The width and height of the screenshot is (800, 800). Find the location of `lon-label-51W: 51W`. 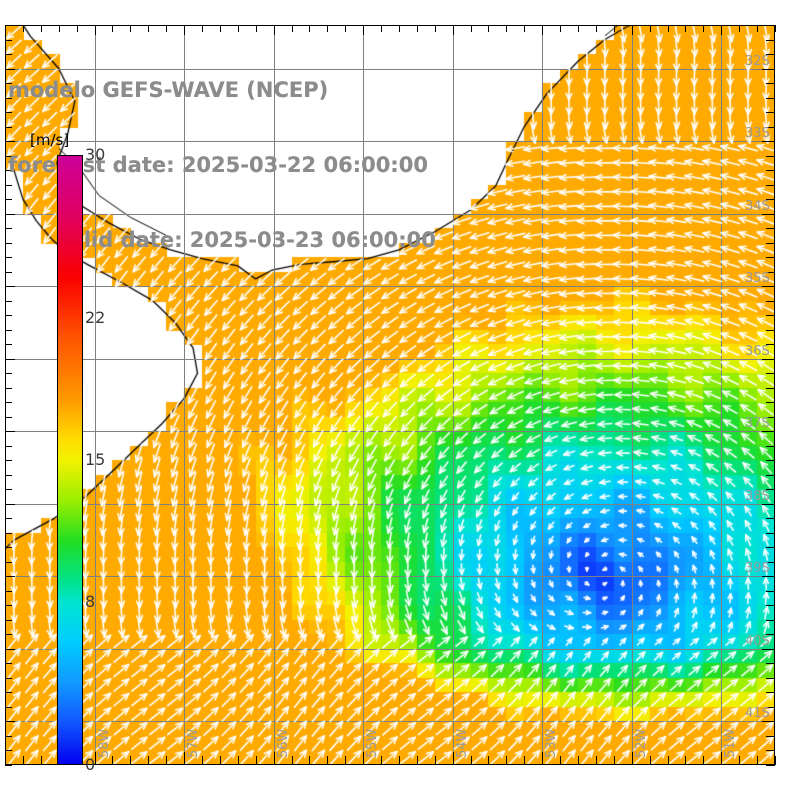

lon-label-51W: 51W is located at coordinates (731, 743).